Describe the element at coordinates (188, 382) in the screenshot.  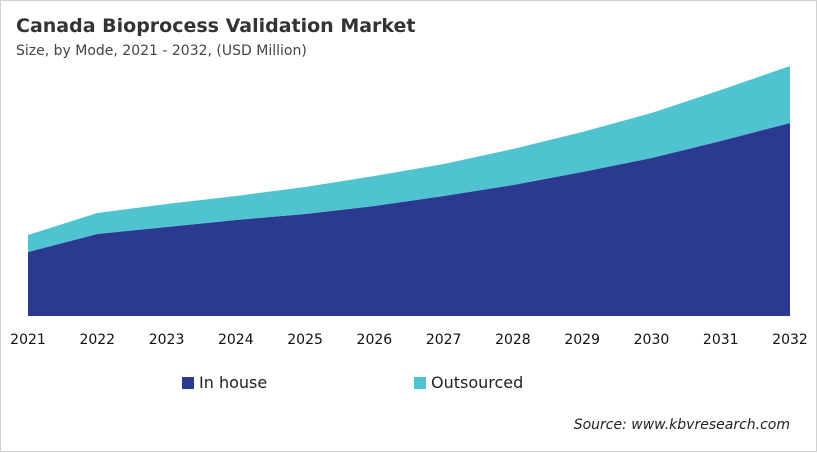
I see `legend-swatch-in-house` at that location.